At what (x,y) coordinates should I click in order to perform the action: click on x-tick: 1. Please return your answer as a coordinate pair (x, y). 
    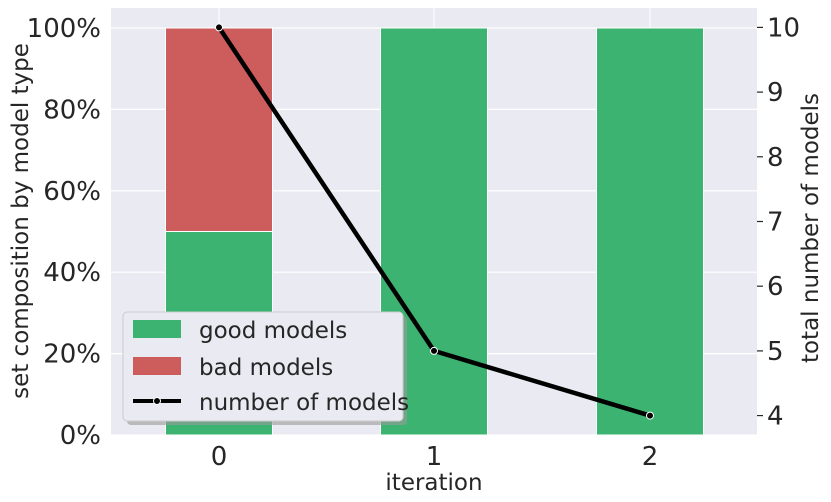
    Looking at the image, I should click on (434, 457).